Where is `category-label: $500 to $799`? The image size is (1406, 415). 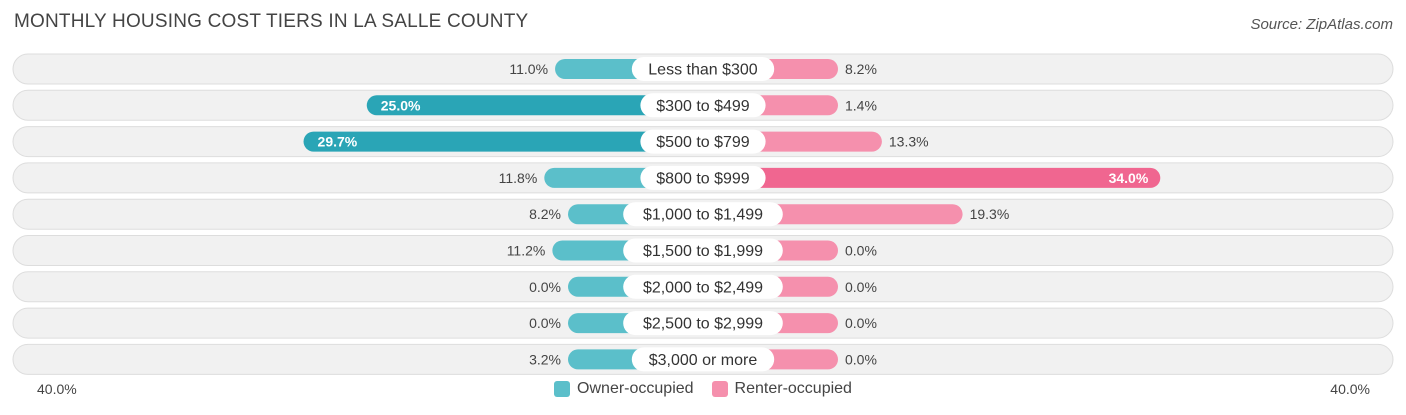
category-label: $500 to $799 is located at coordinates (703, 142).